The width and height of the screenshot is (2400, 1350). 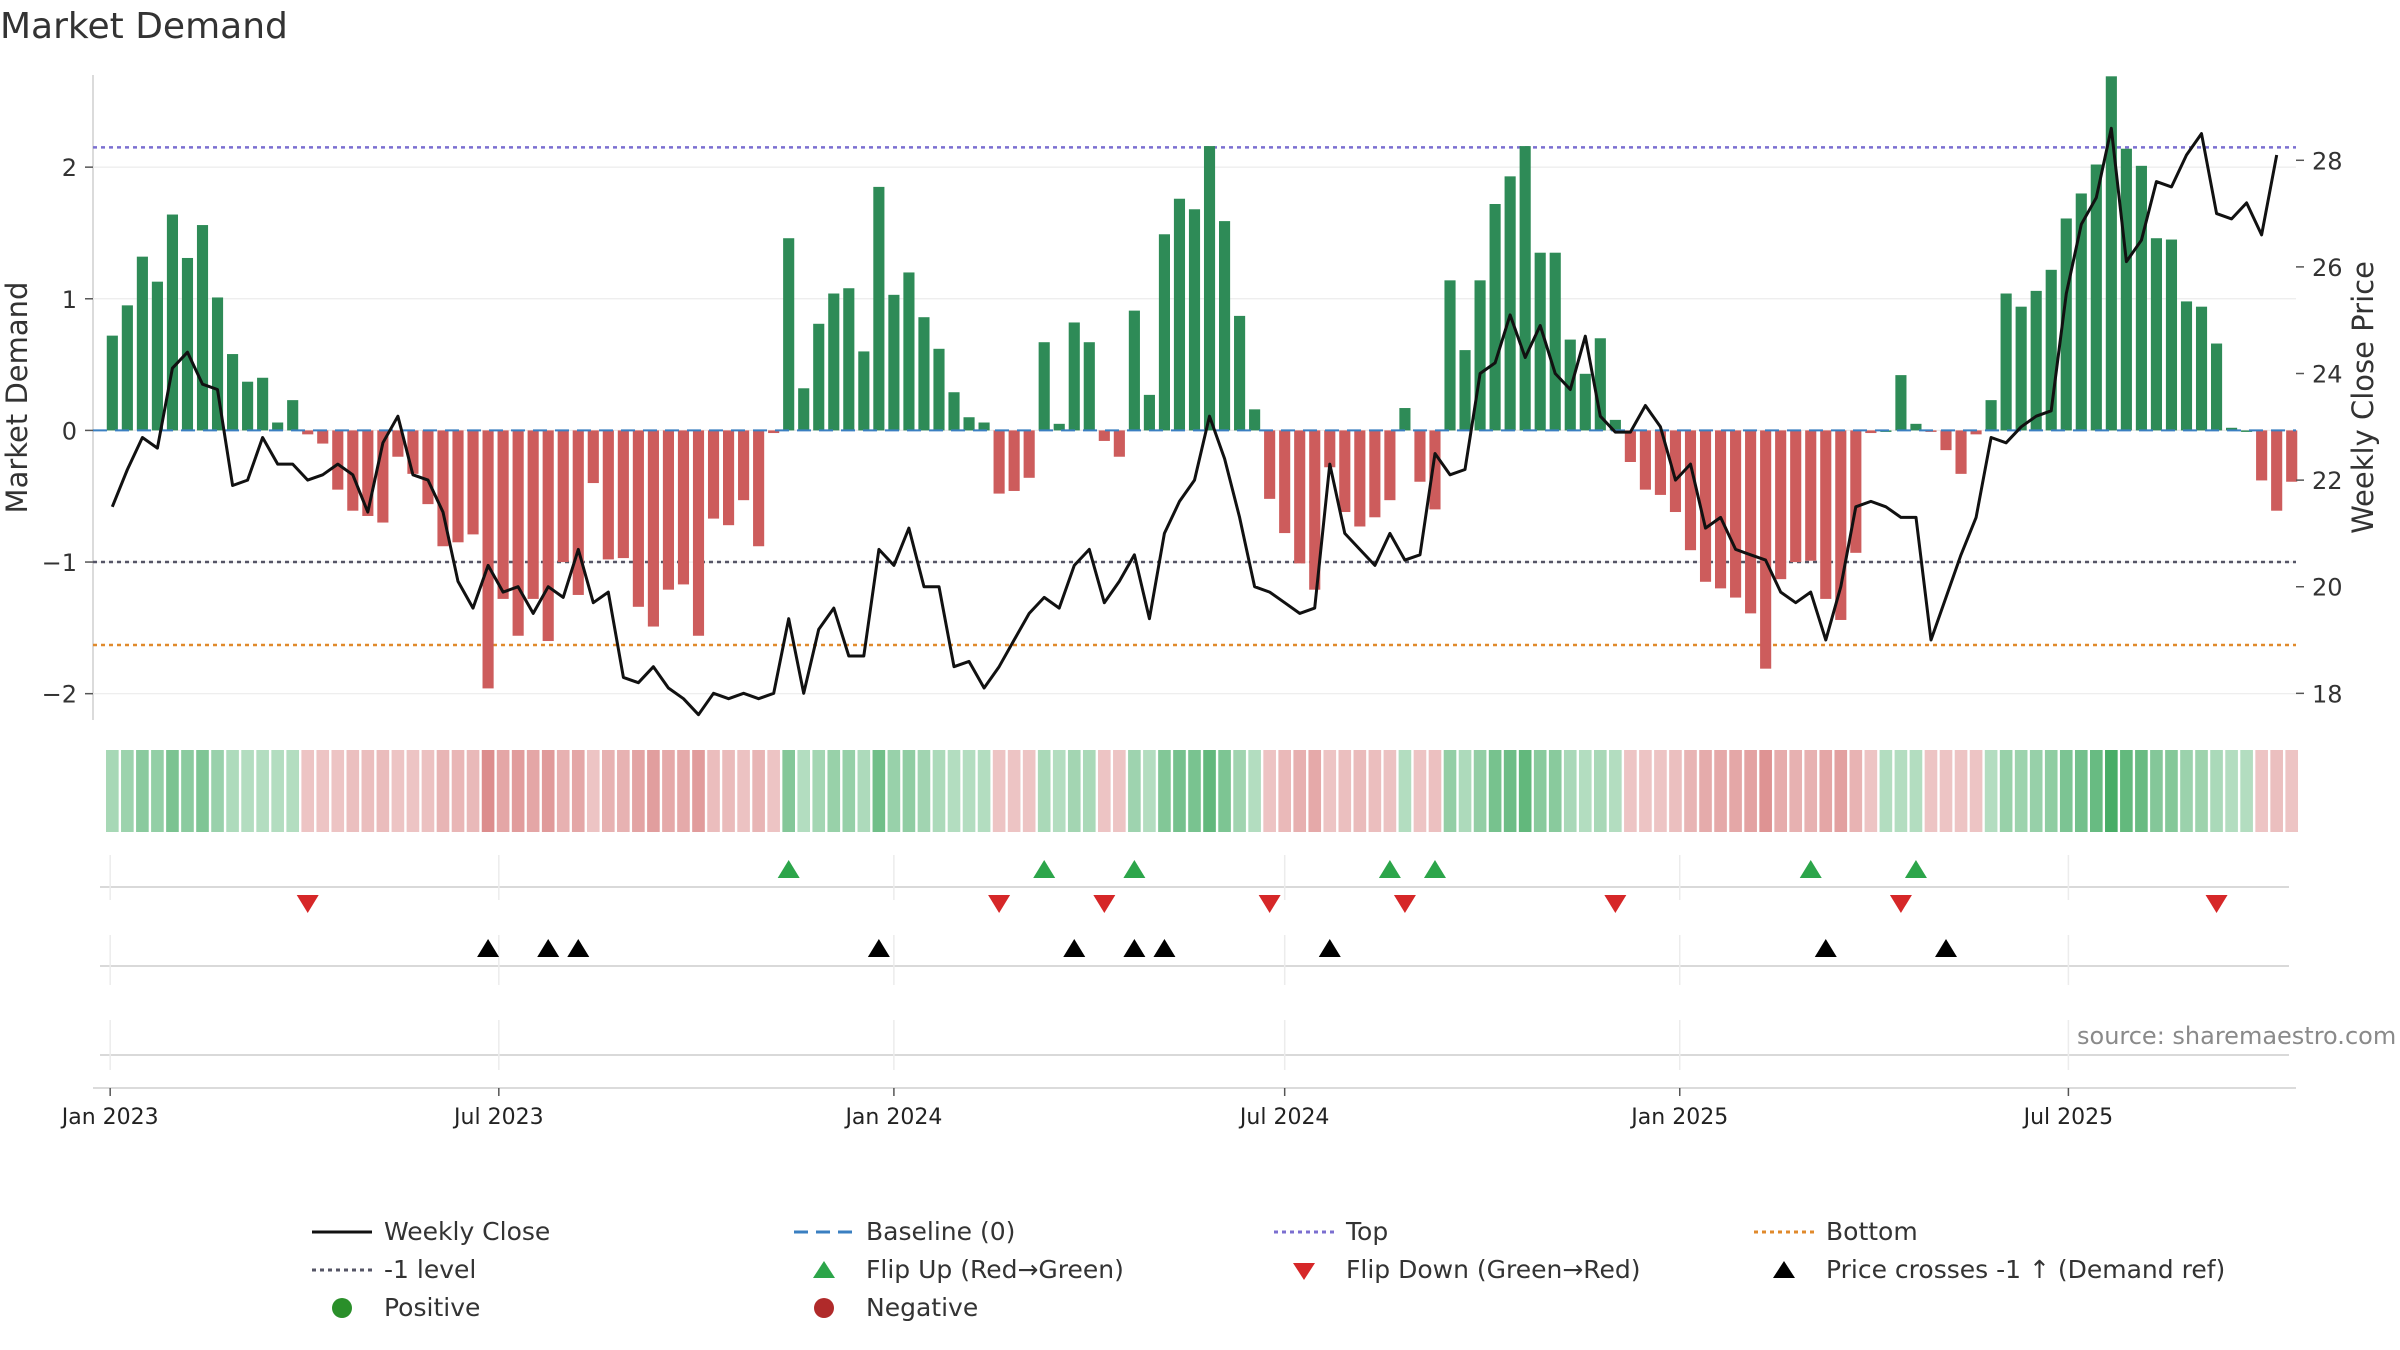 What do you see at coordinates (878, 948) in the screenshot?
I see `price-cross-marker` at bounding box center [878, 948].